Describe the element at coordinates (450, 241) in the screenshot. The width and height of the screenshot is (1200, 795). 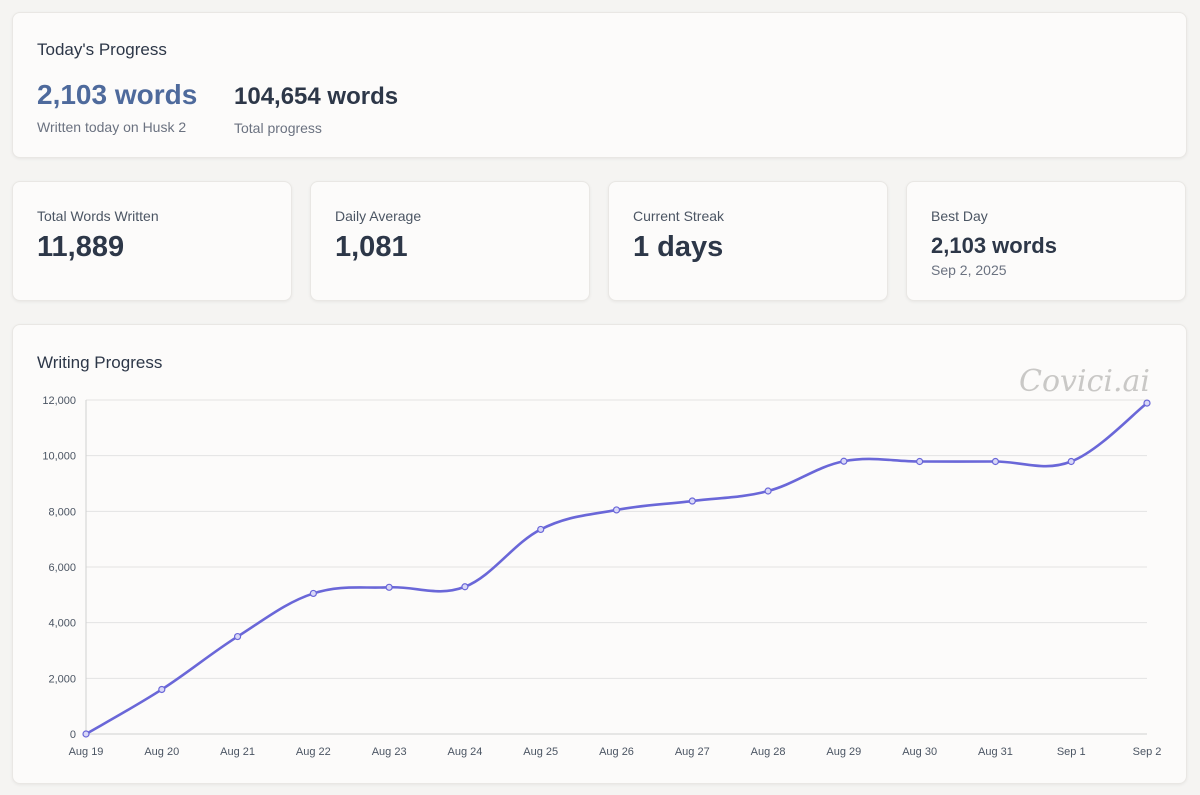
I see `daily-average-card: Daily Average 1,081` at that location.